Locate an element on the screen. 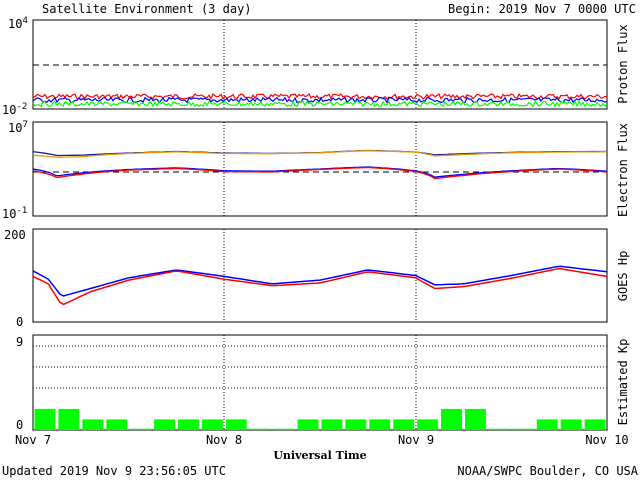  xtick-nov9: Nov 9 is located at coordinates (416, 440).